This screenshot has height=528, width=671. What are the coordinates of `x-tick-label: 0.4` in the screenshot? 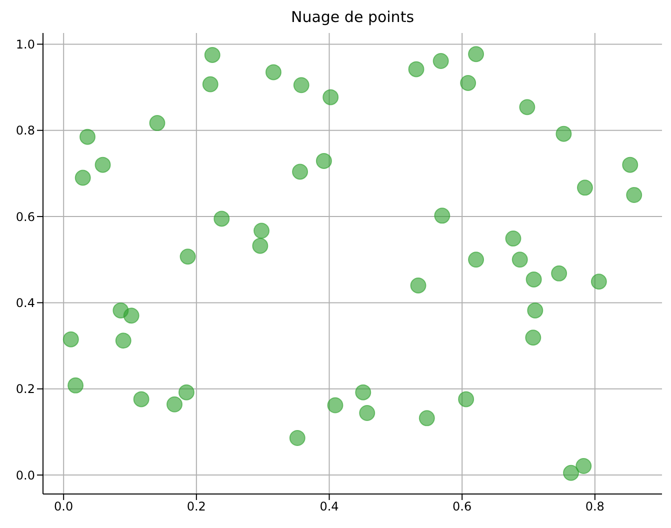 It's located at (329, 507).